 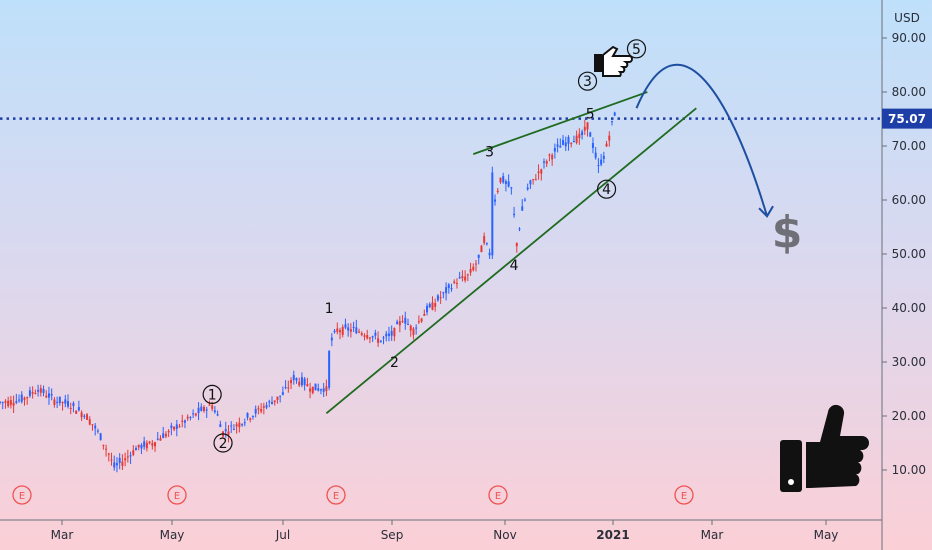 I want to click on y-tick-label: 30.00, so click(x=909, y=362).